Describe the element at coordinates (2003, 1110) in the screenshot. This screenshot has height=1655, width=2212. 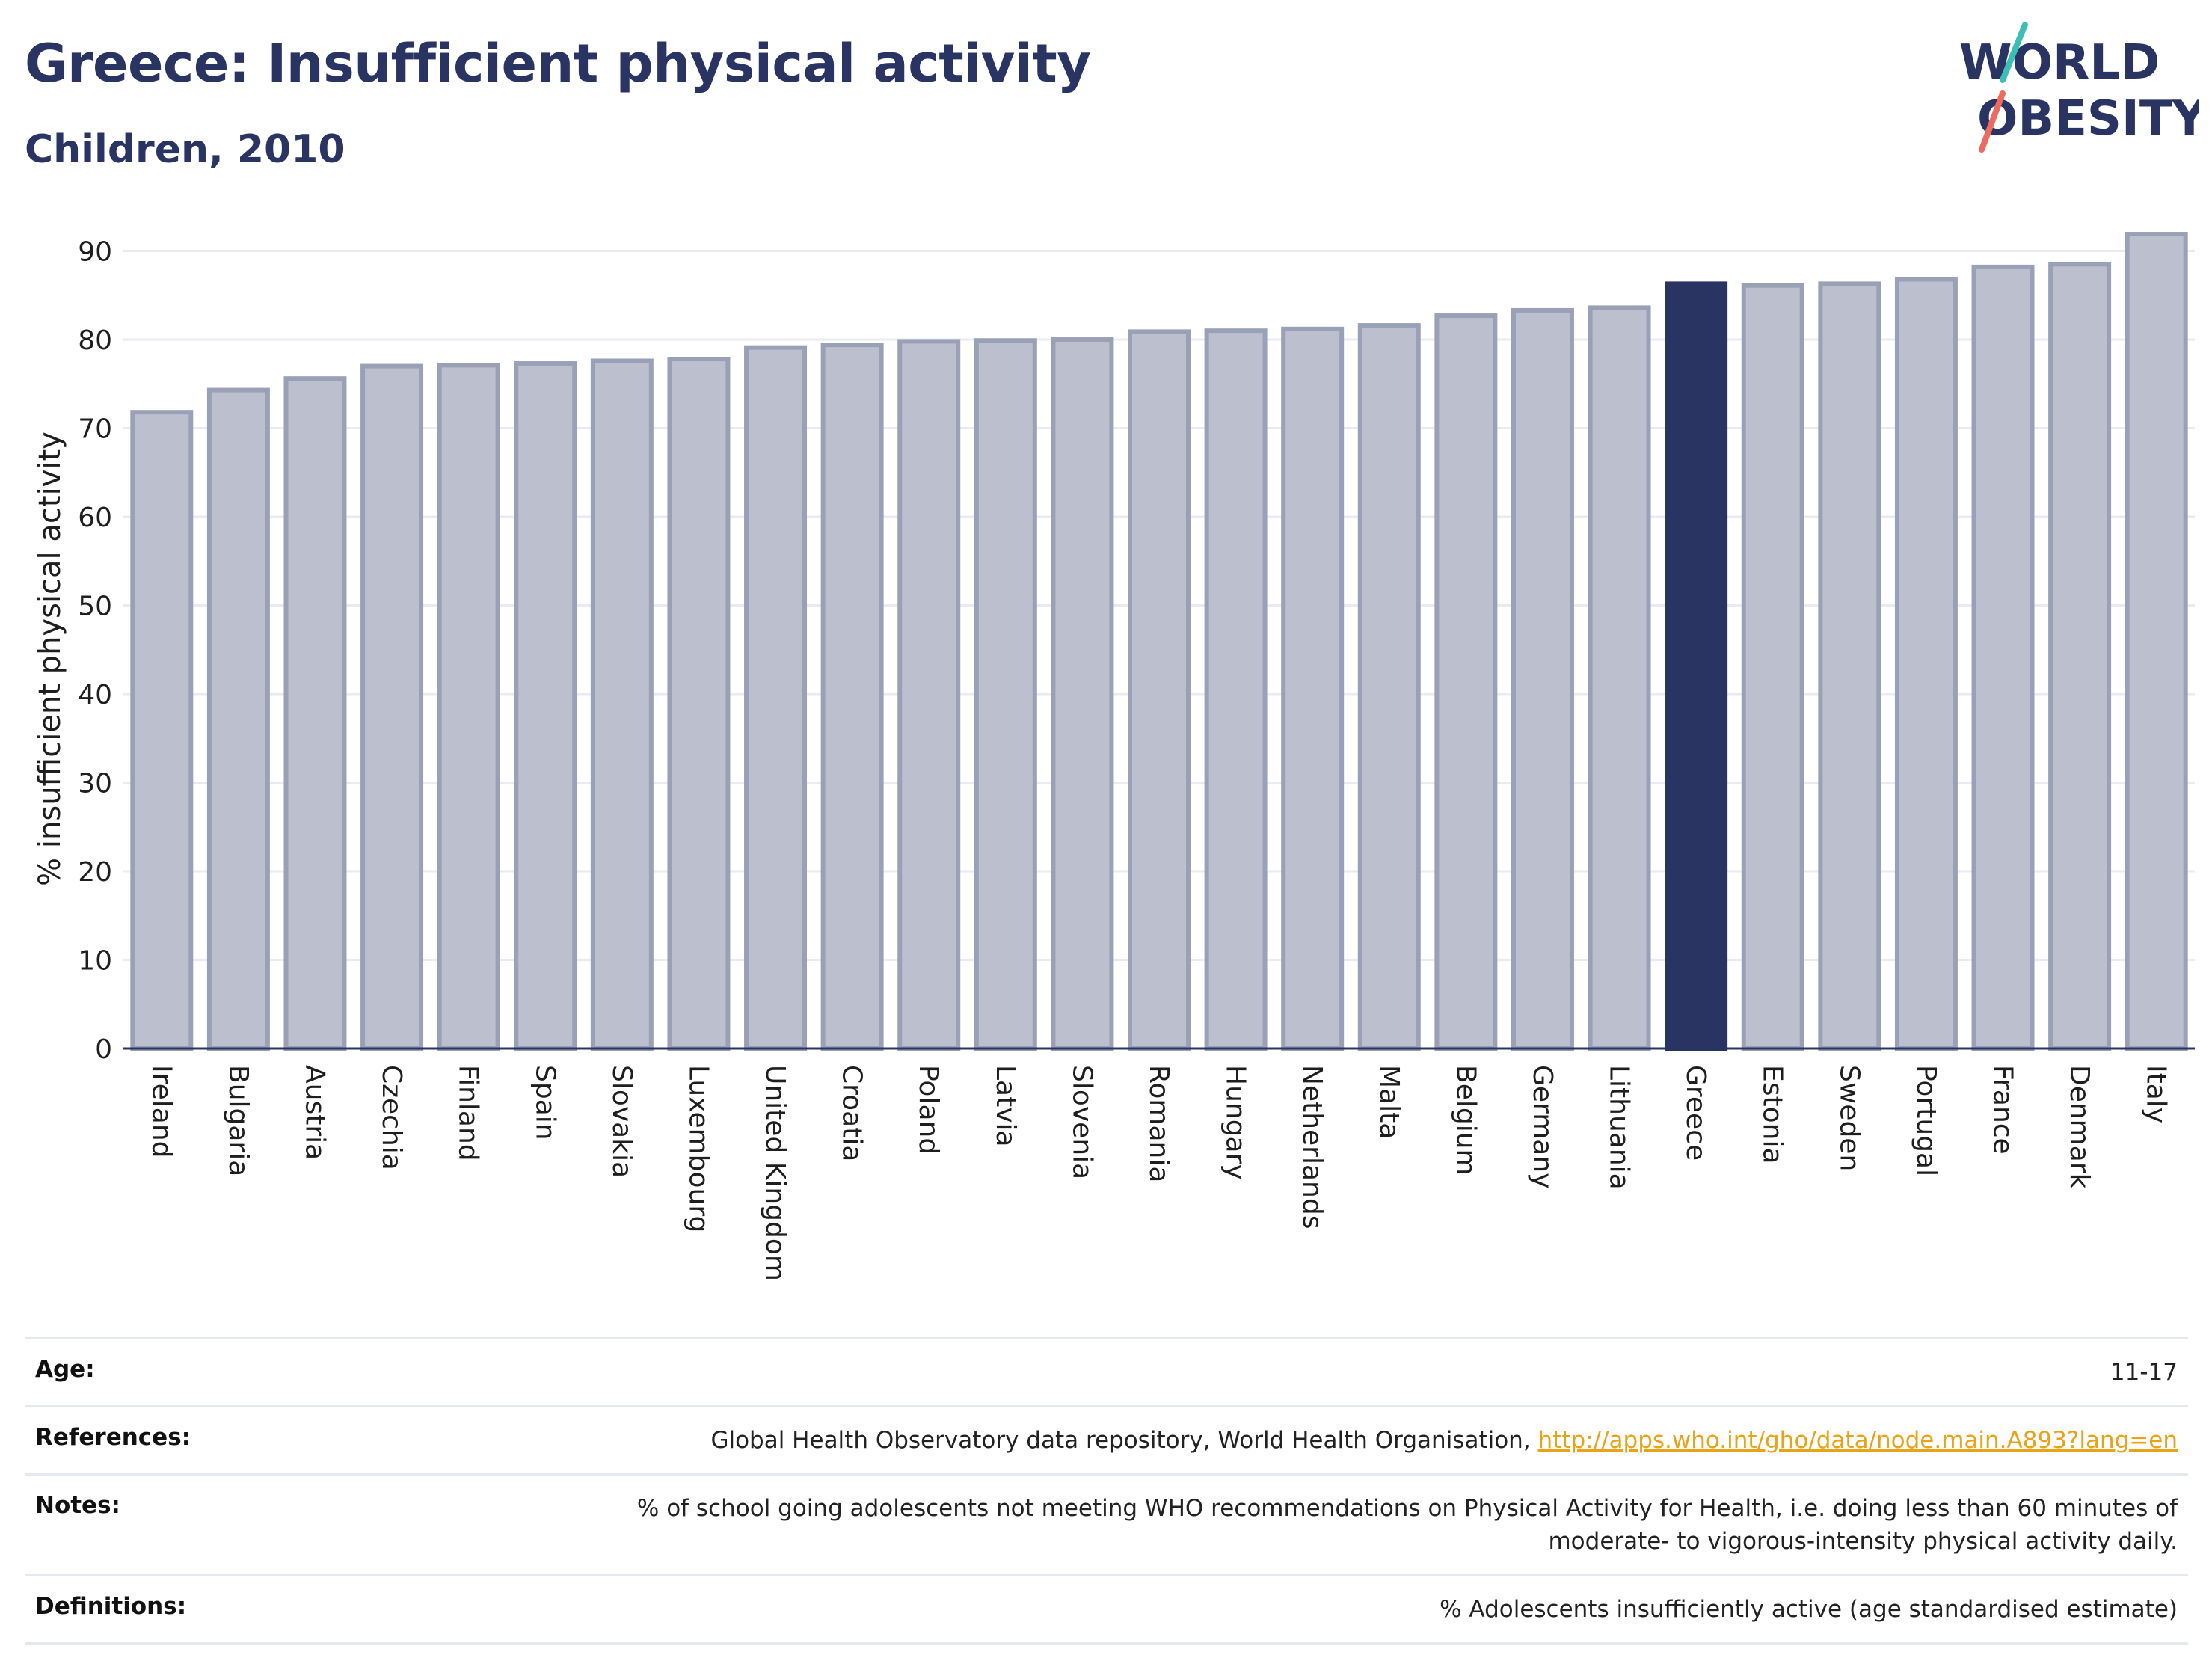
I see `x-tick-label: France` at that location.